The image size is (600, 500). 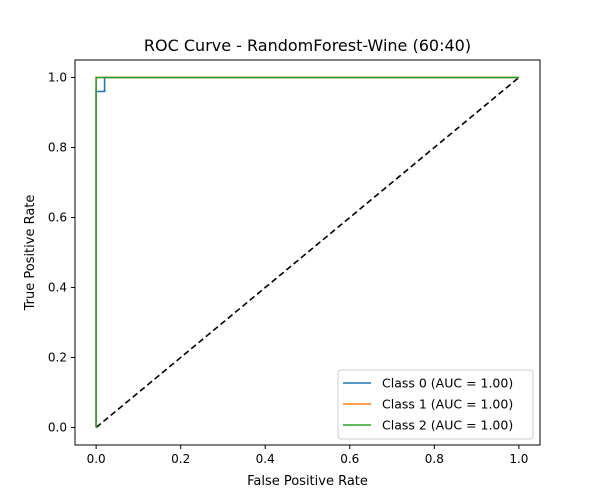 I want to click on x-tick-label: 0.0, so click(x=96, y=459).